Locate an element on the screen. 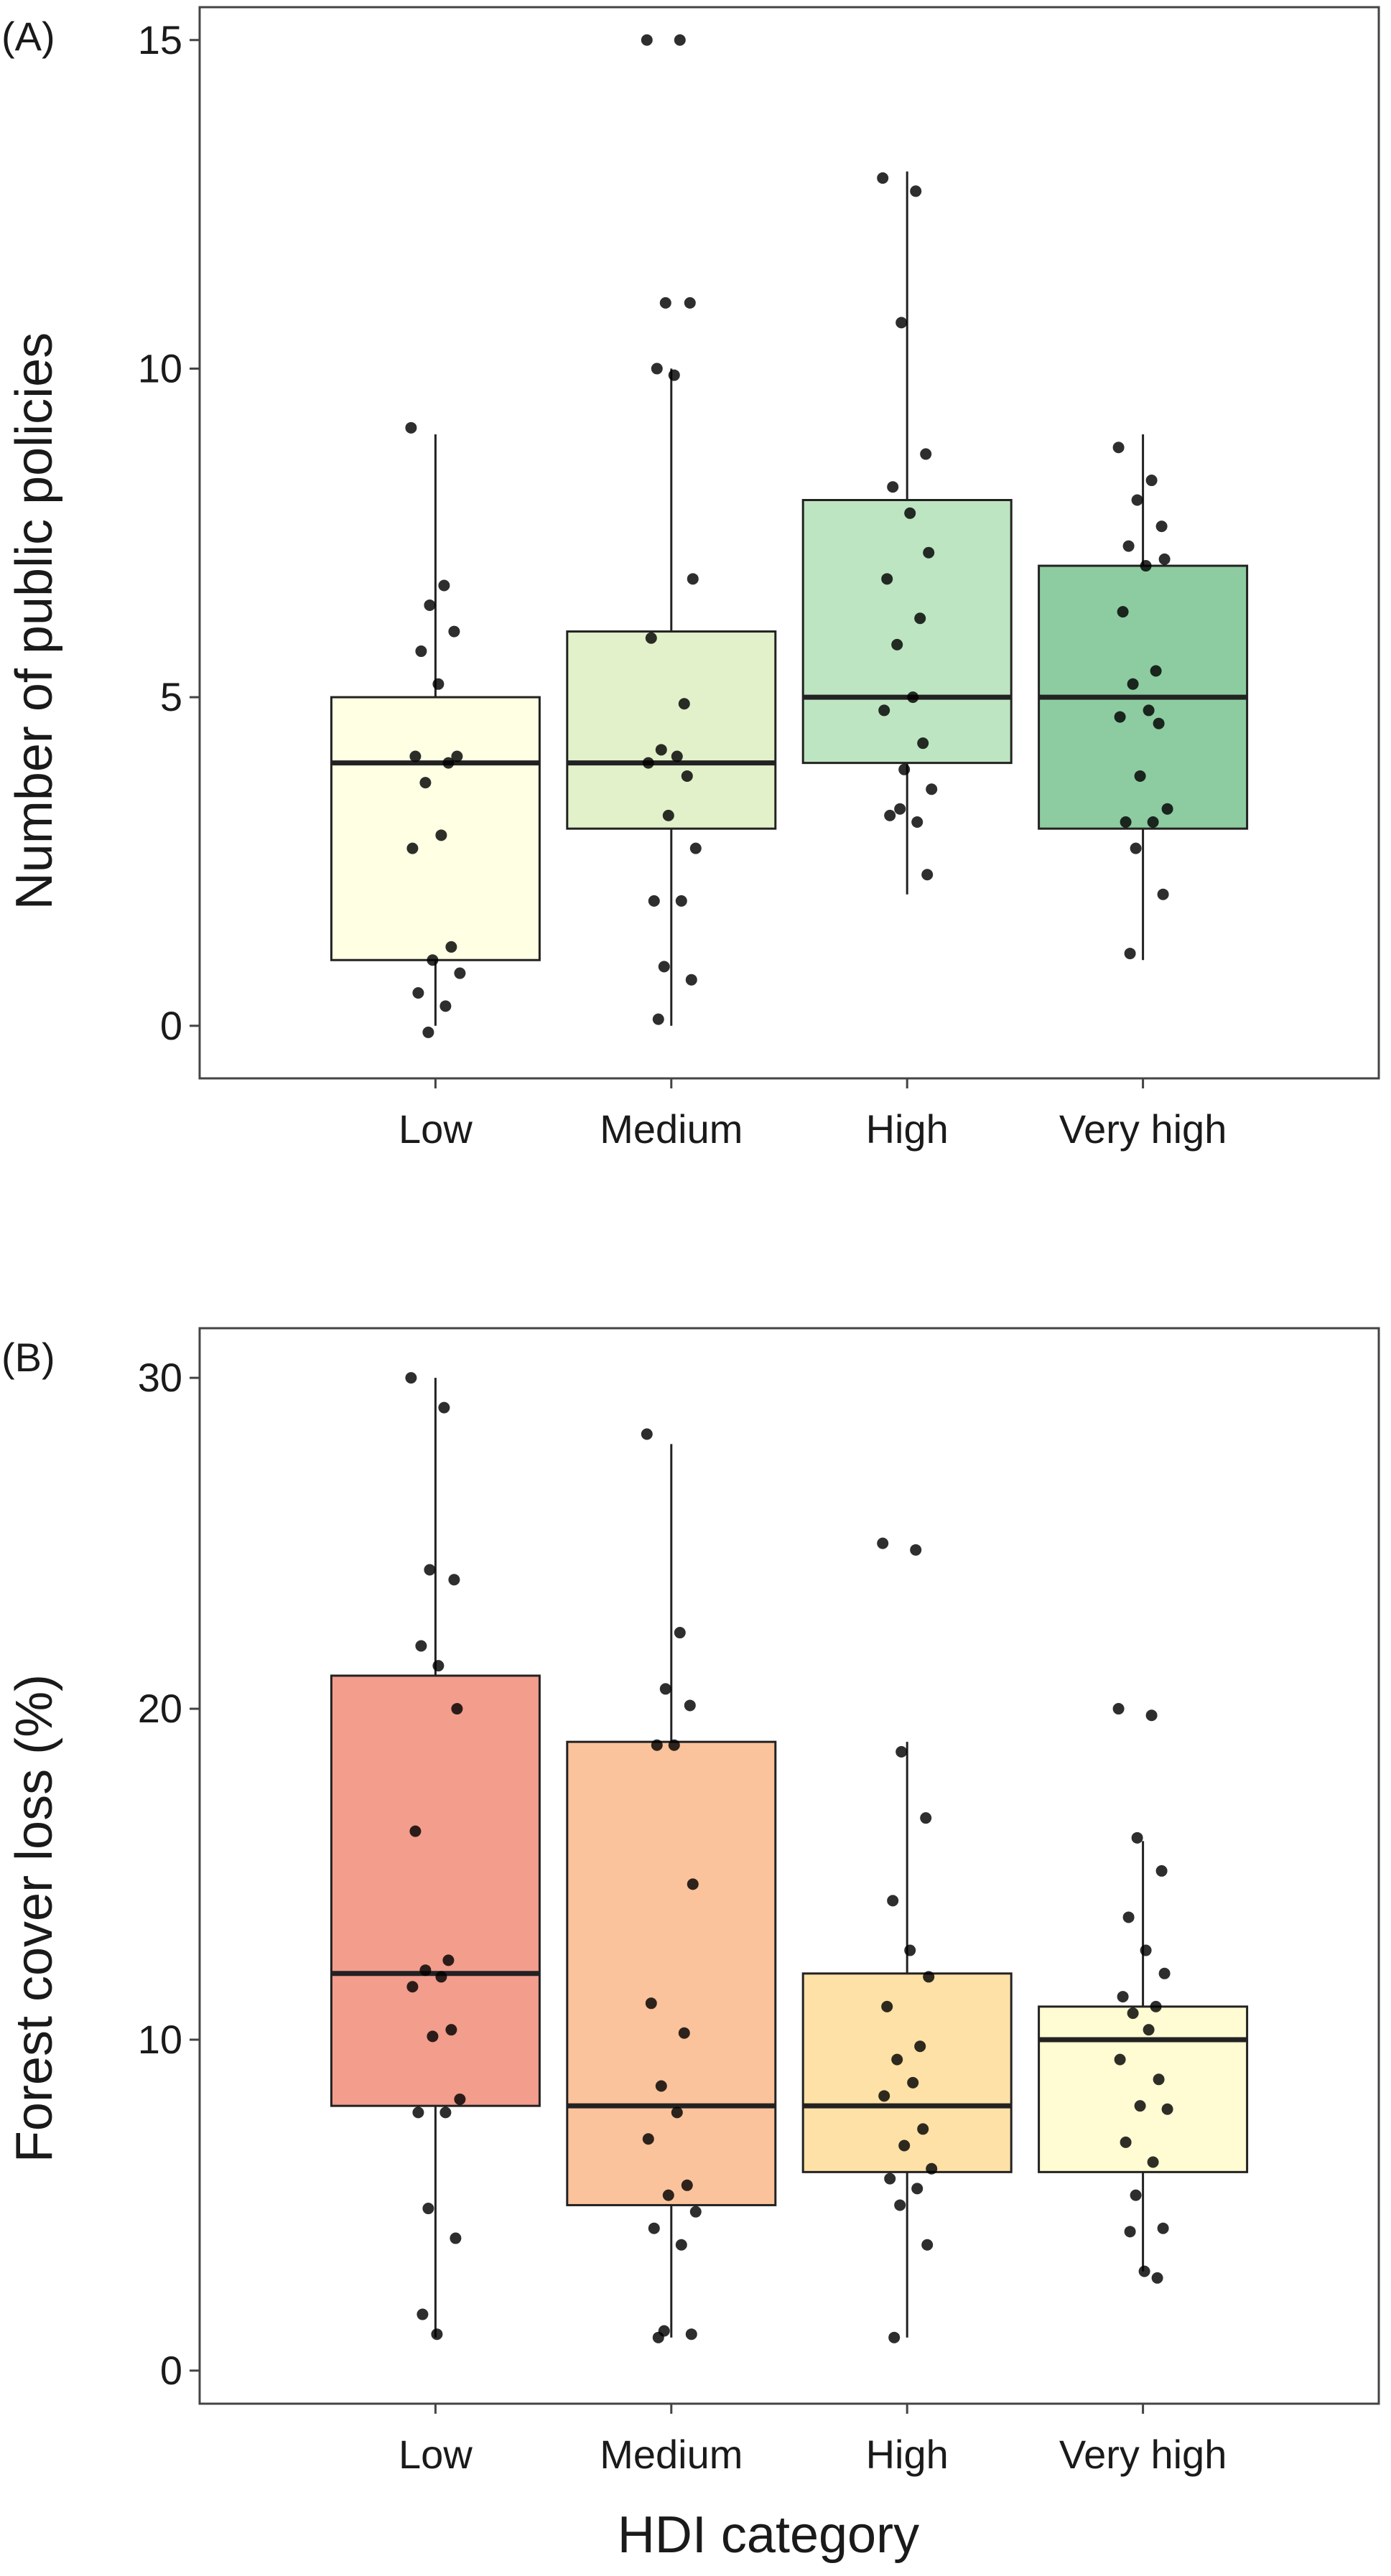 Image resolution: width=1391 pixels, height=2576 pixels. y-tick-label: 10 is located at coordinates (160, 368).